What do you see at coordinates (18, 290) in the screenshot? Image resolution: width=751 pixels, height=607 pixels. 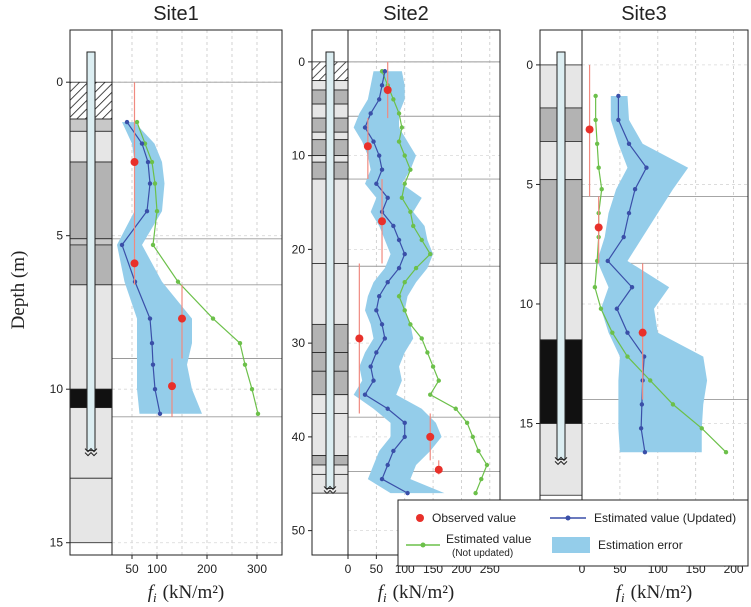 I see `y-axis-label: Depth (m)` at bounding box center [18, 290].